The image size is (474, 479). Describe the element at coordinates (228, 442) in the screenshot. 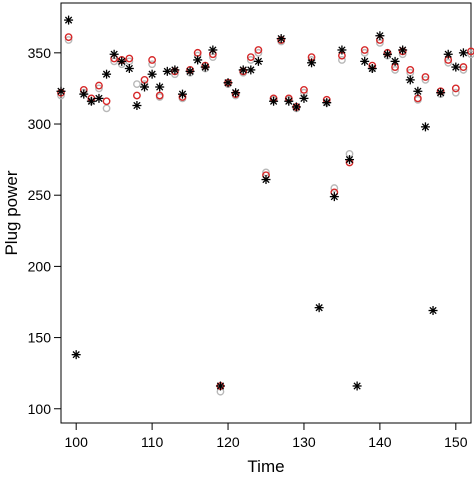

I see `x-tick-label: 120` at that location.